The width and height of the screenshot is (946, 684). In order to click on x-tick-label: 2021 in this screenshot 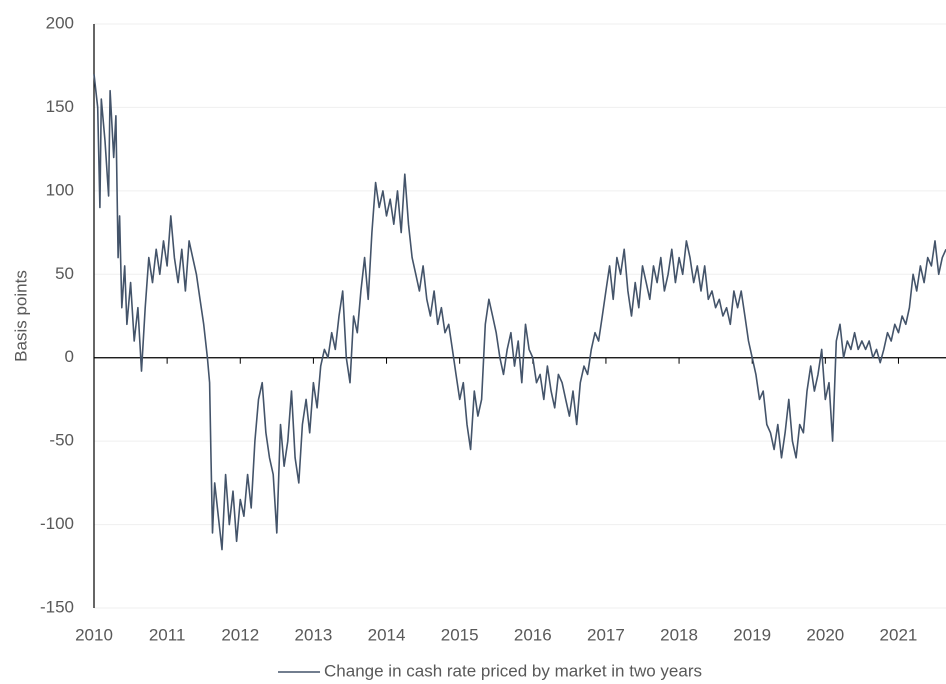, I will do `click(899, 634)`.